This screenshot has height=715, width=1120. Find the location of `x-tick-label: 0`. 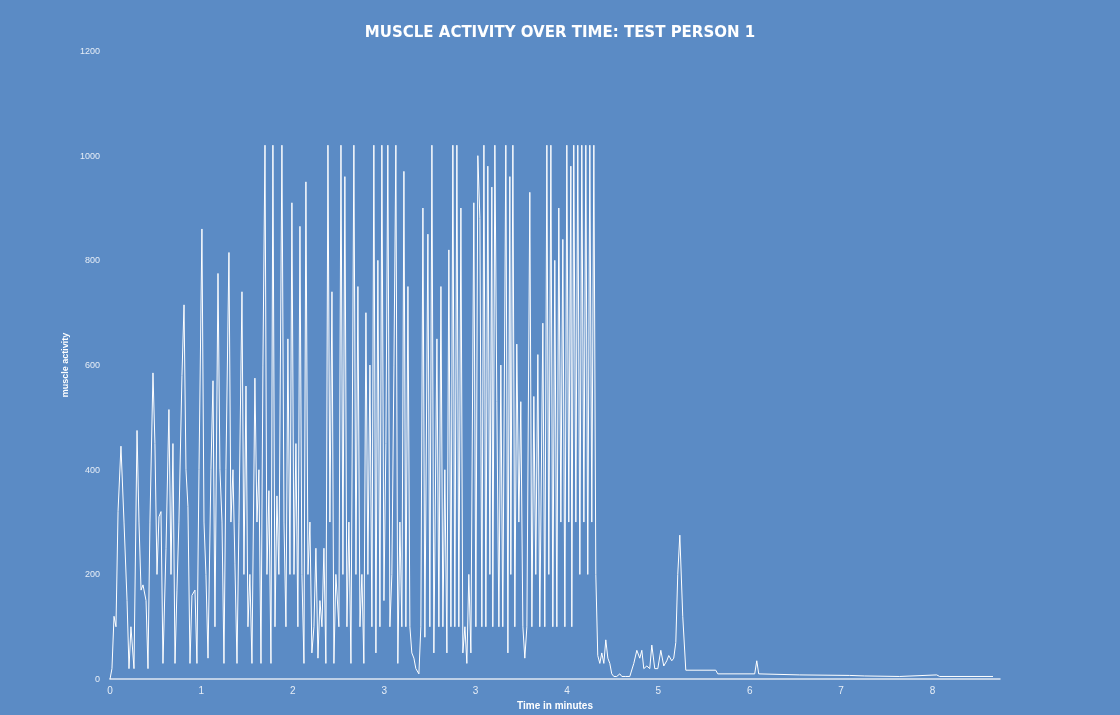

x-tick-label: 0 is located at coordinates (110, 690).